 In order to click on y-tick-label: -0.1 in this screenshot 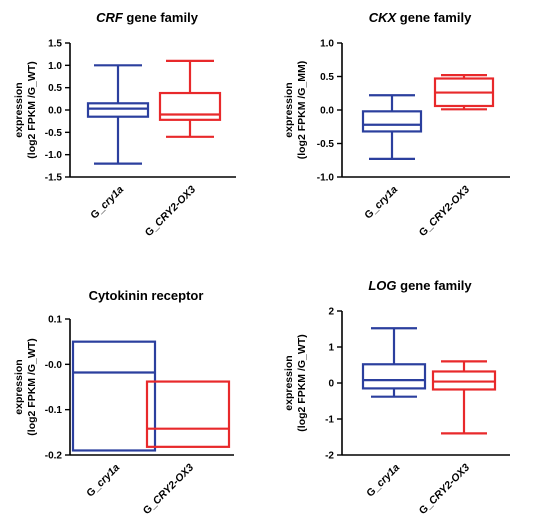, I will do `click(54, 410)`.